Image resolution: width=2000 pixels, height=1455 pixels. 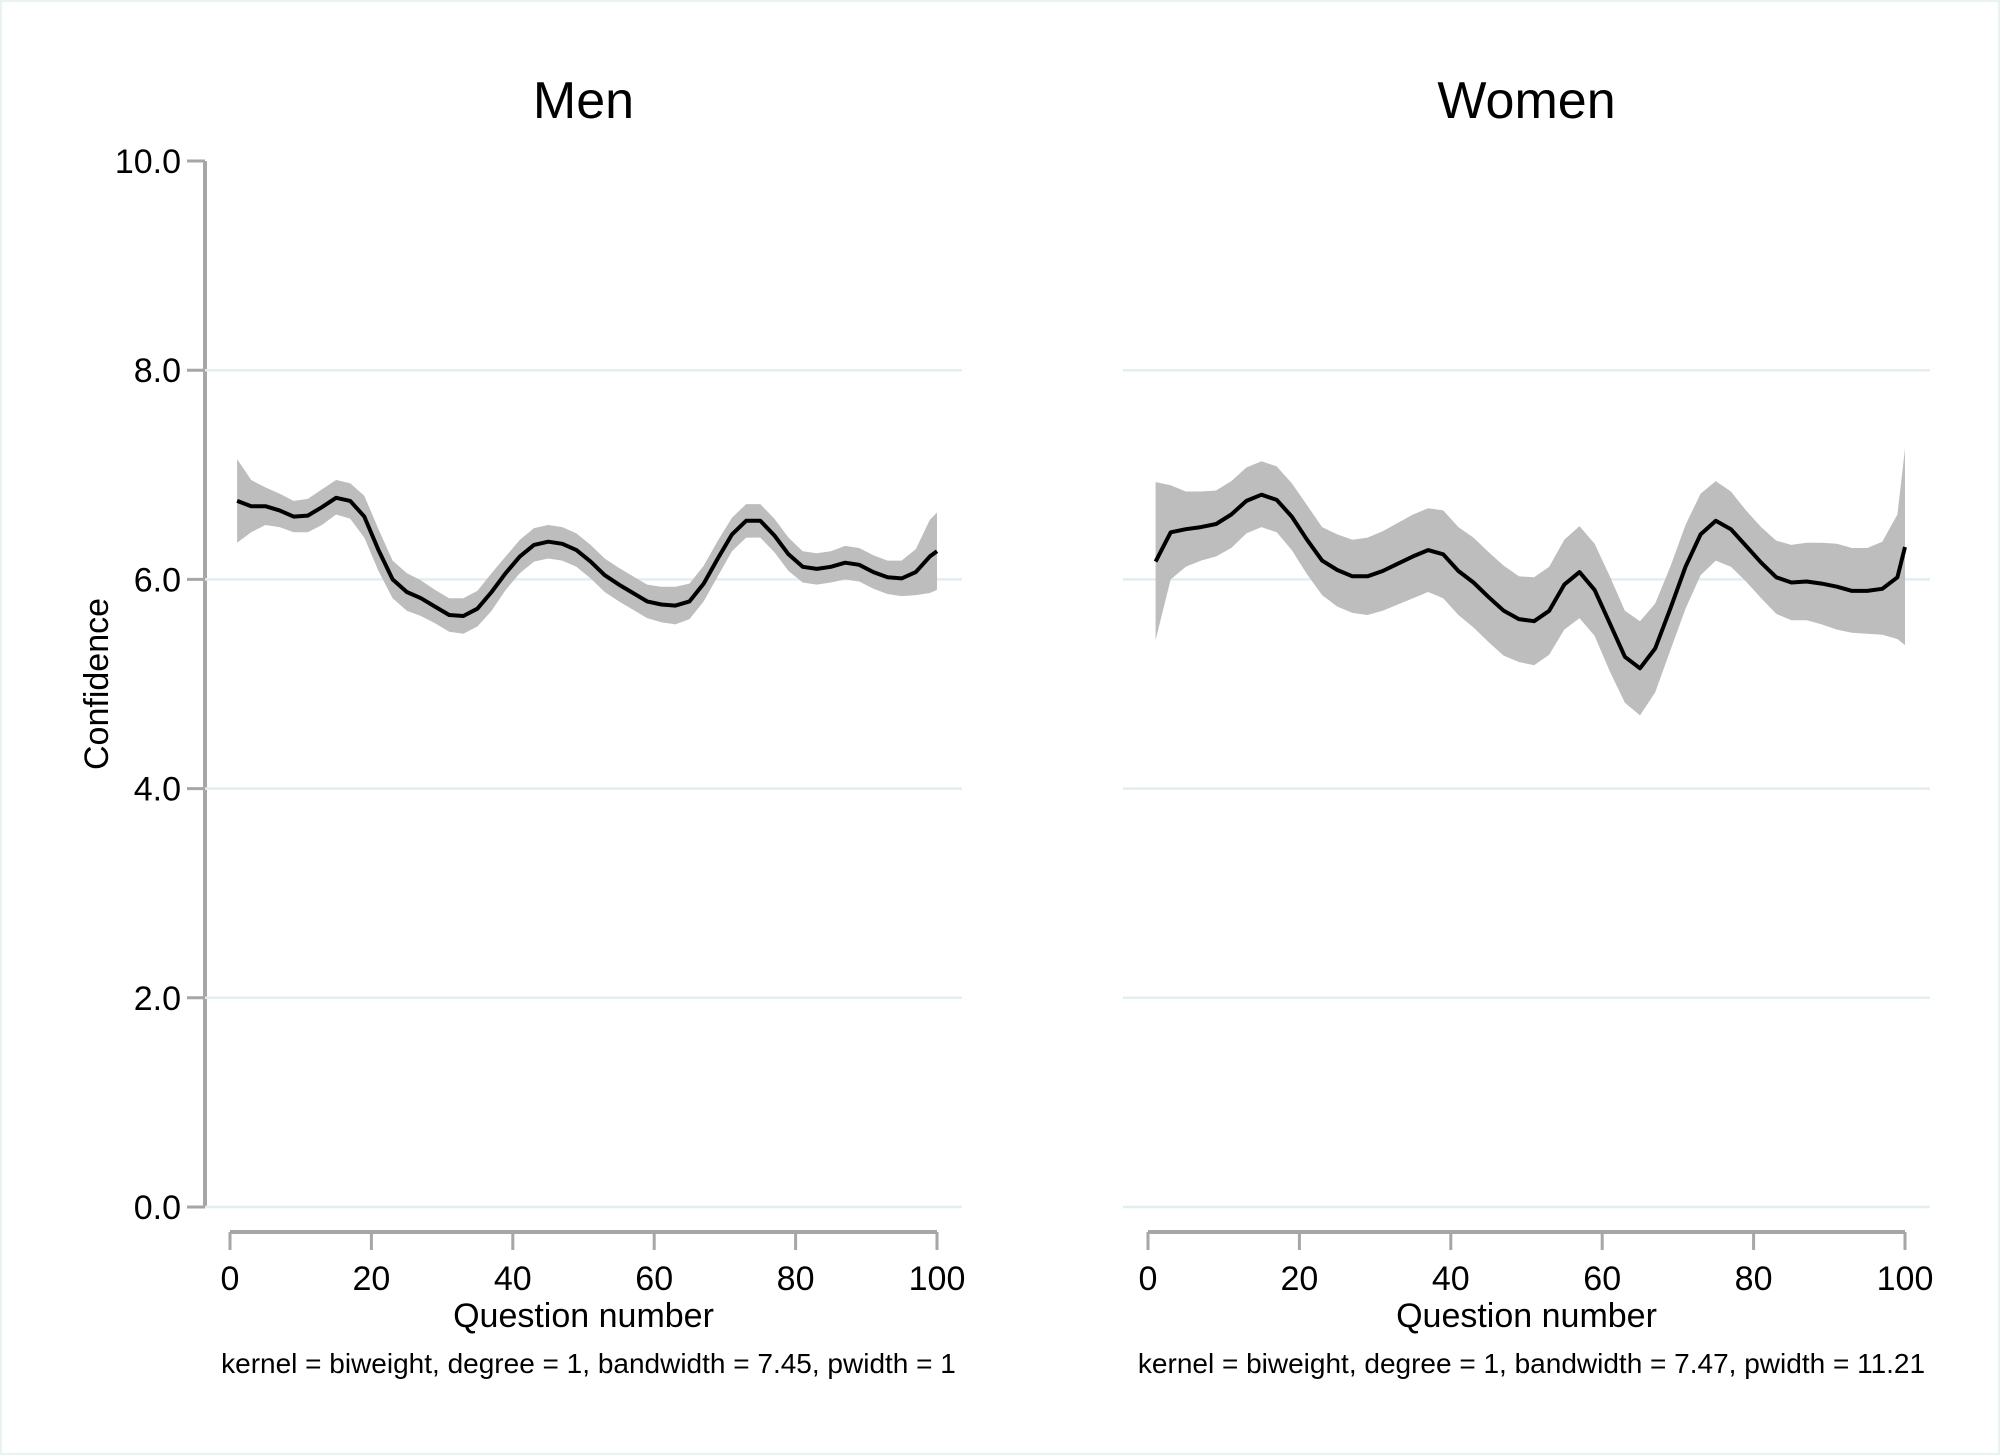 What do you see at coordinates (157, 580) in the screenshot?
I see `y-tick-label: 6.0` at bounding box center [157, 580].